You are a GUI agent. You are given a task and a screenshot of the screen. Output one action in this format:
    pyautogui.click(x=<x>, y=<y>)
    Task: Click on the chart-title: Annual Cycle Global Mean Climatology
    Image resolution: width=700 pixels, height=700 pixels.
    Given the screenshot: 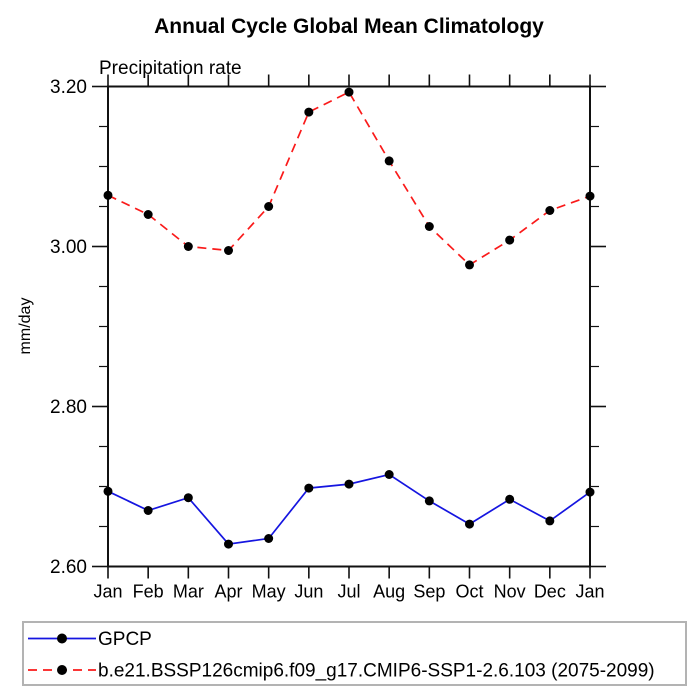 What is the action you would take?
    pyautogui.click(x=349, y=26)
    